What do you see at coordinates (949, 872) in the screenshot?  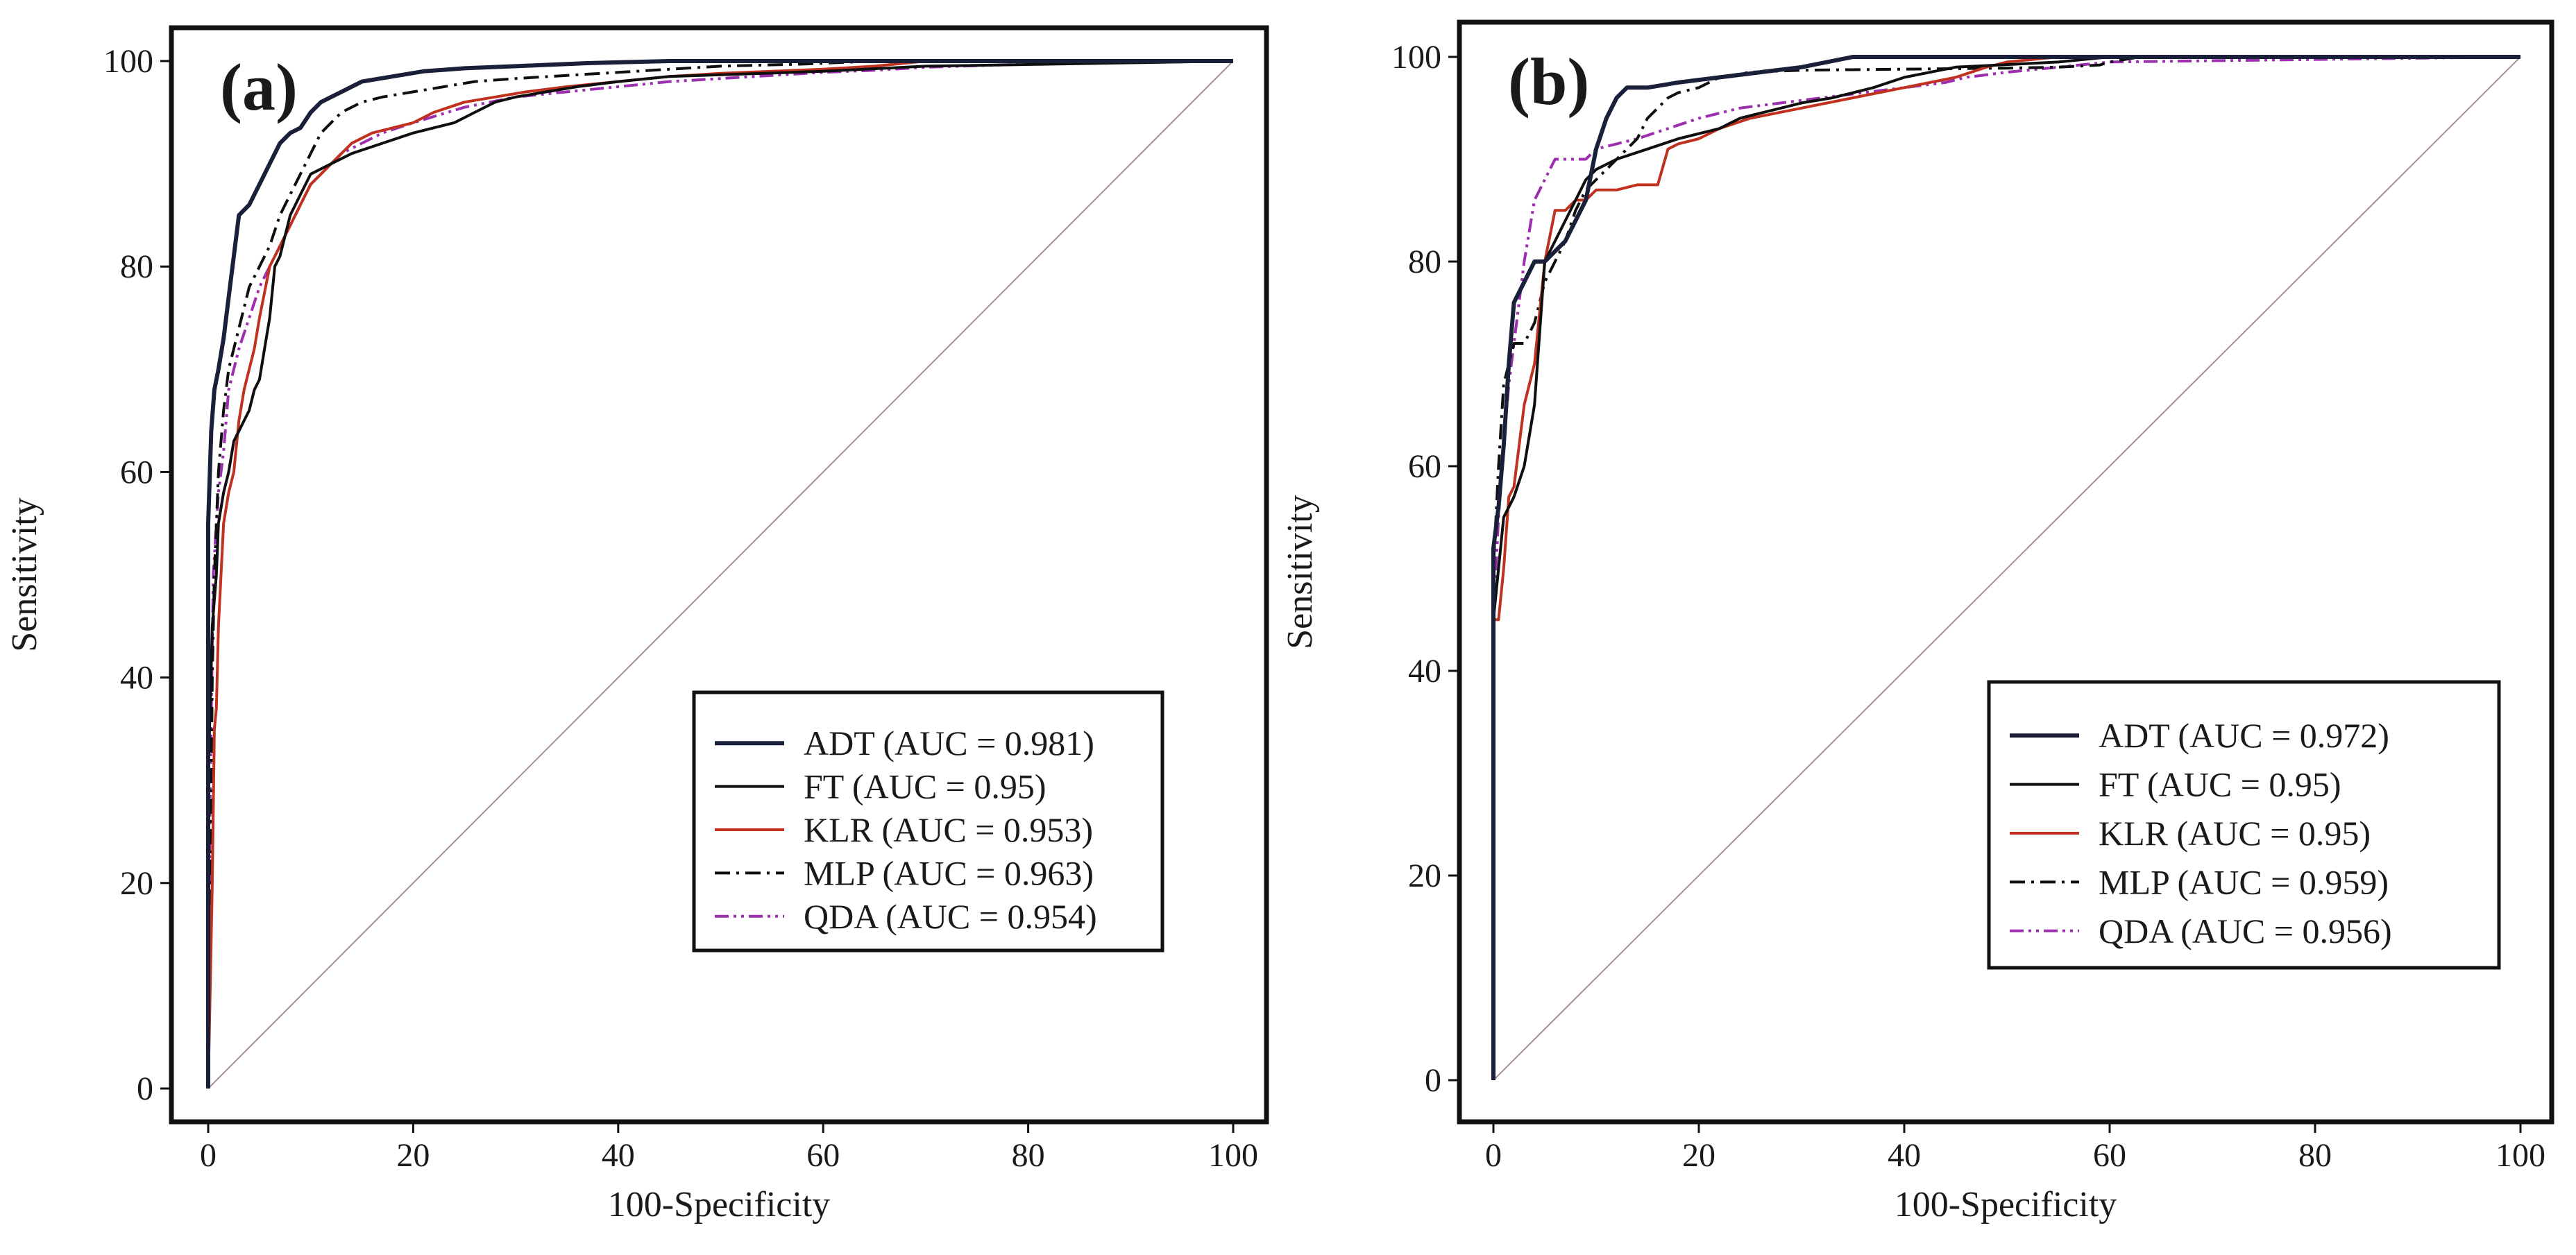 I see `legend-label-mlp: MLP (AUC = 0.963)` at bounding box center [949, 872].